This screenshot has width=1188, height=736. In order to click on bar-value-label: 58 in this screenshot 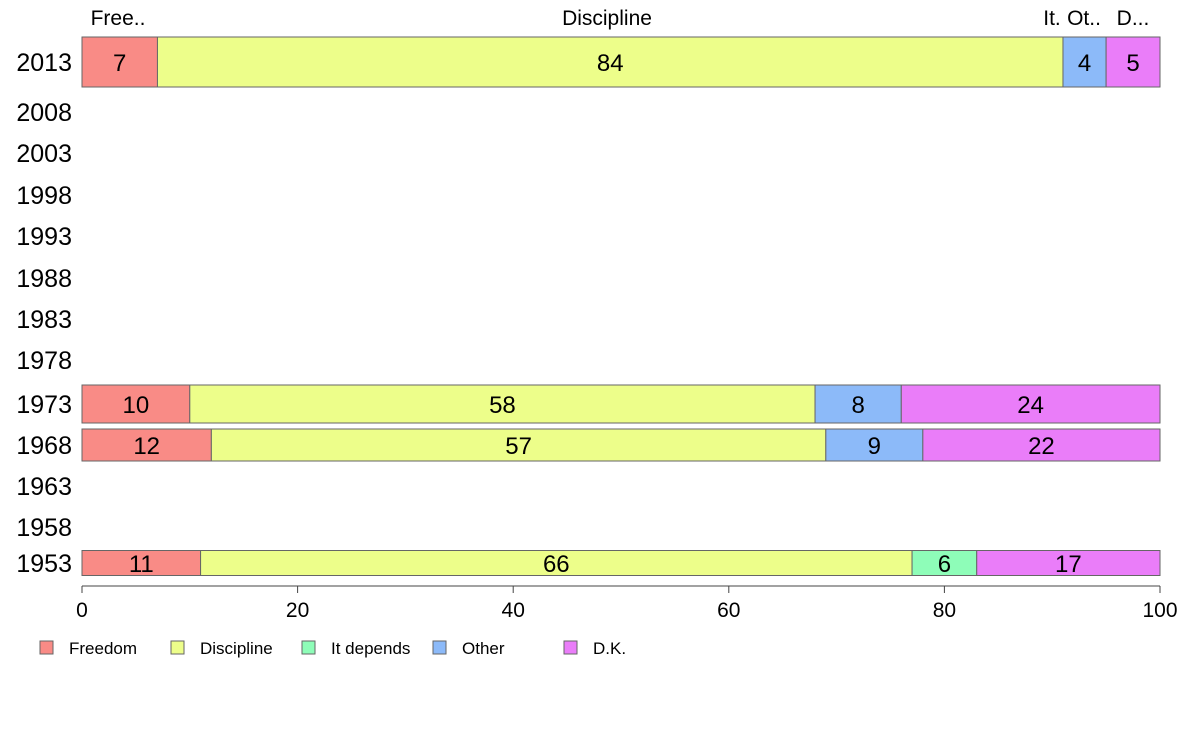, I will do `click(502, 405)`.